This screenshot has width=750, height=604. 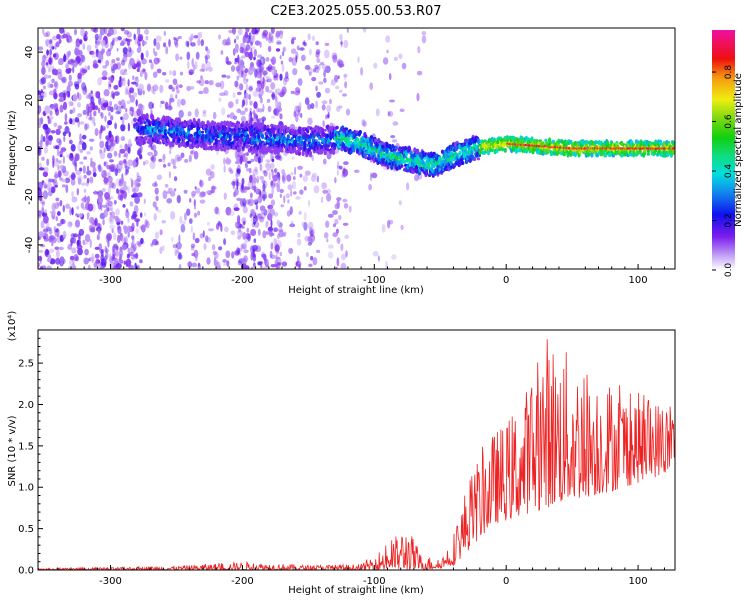 I want to click on y-tick-label: 0.0, so click(x=26, y=571).